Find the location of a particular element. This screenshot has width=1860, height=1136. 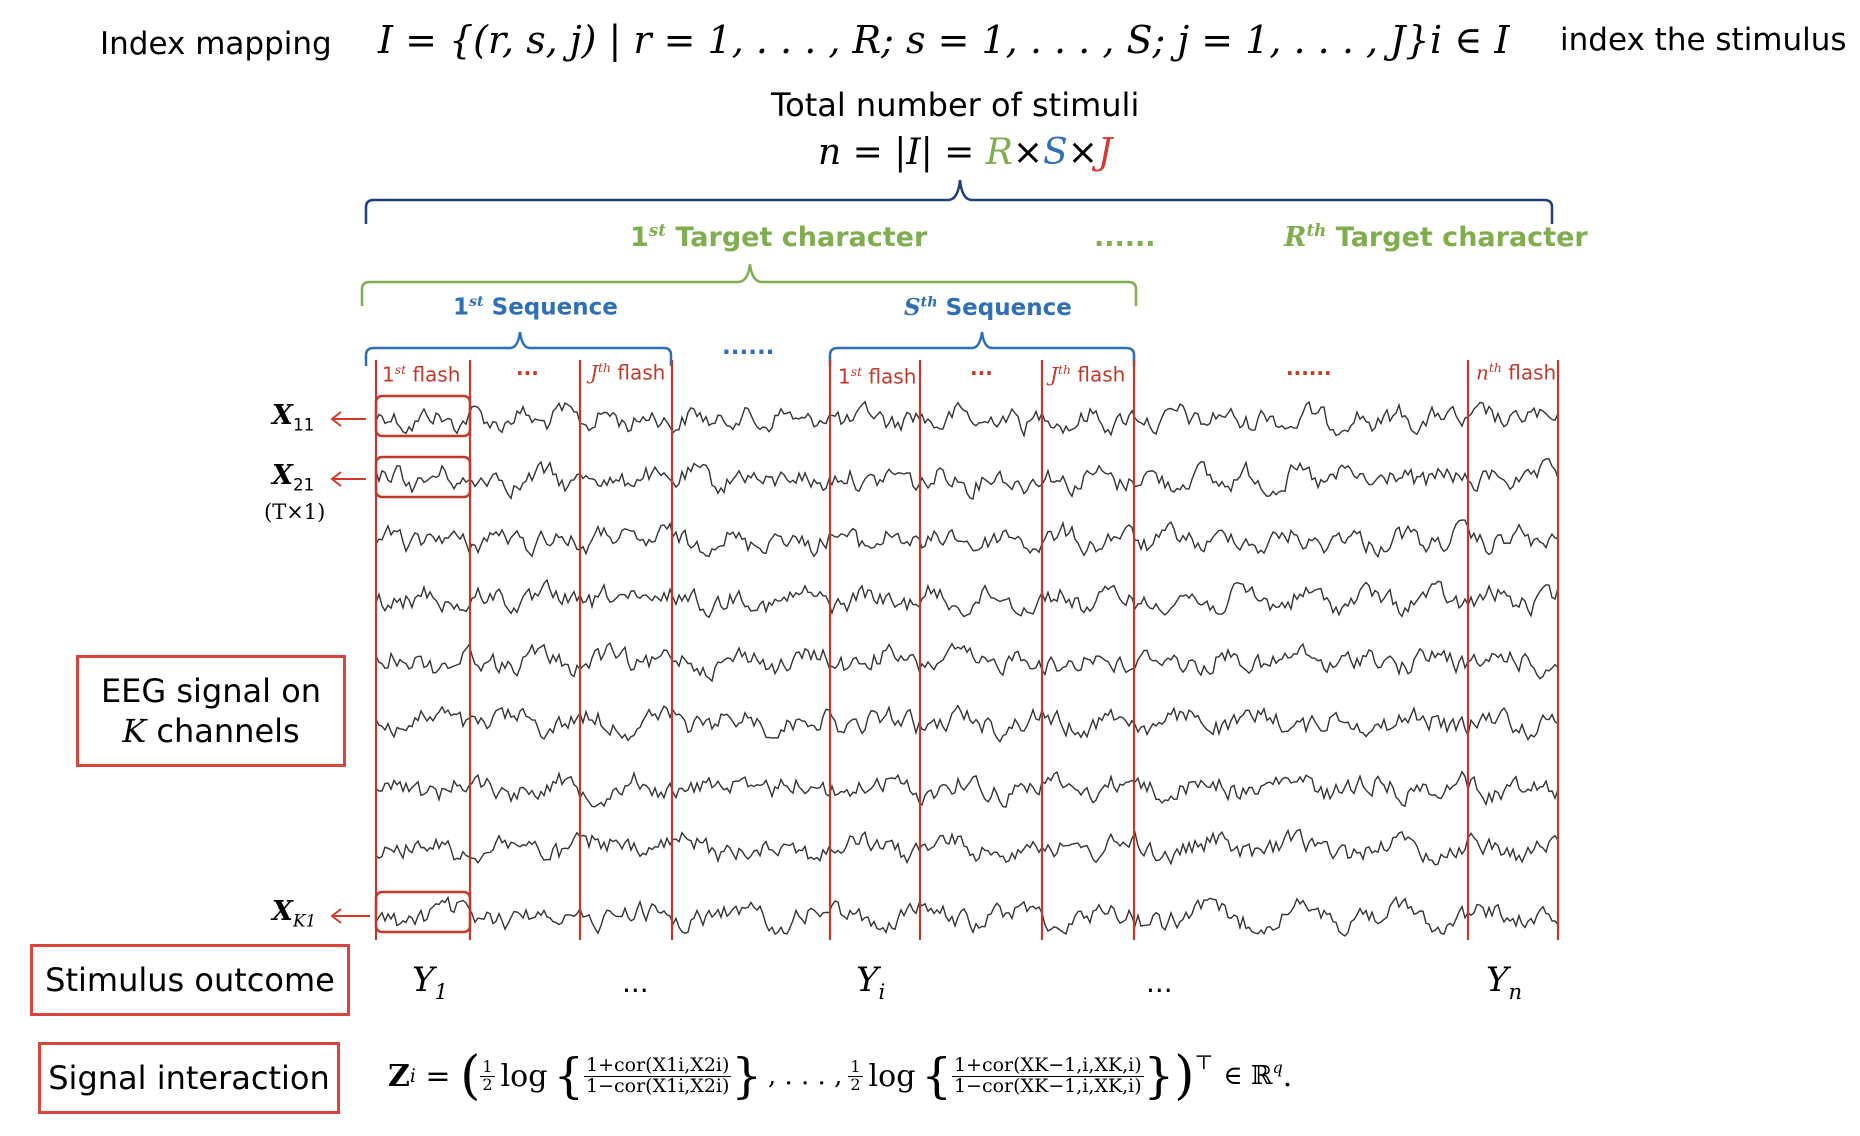

x11-label: X11 is located at coordinates (293, 417).